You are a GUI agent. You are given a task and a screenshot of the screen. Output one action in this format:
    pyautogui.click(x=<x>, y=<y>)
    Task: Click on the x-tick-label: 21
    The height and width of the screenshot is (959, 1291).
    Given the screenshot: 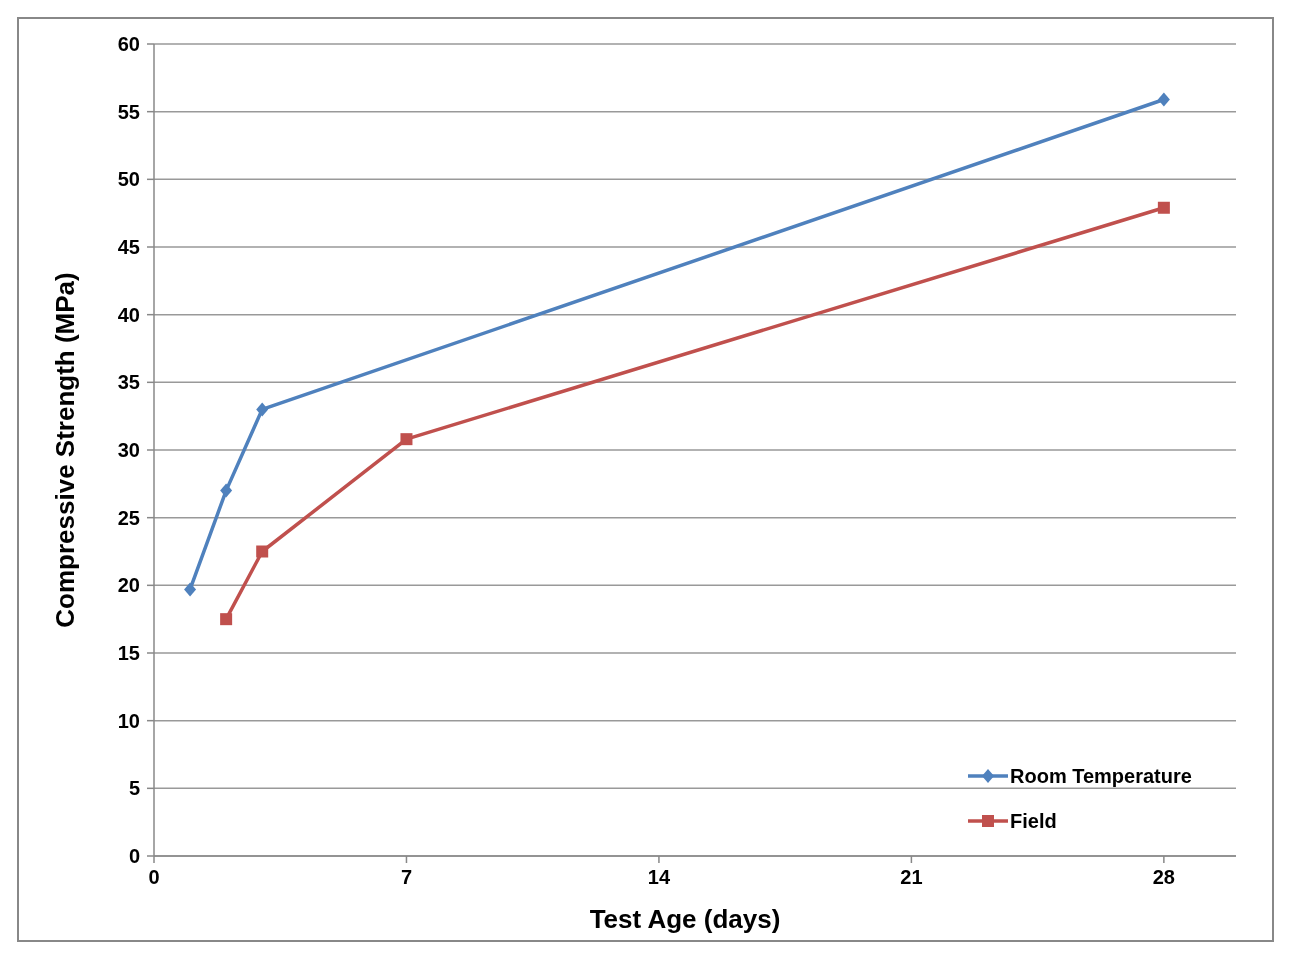 What is the action you would take?
    pyautogui.click(x=911, y=877)
    